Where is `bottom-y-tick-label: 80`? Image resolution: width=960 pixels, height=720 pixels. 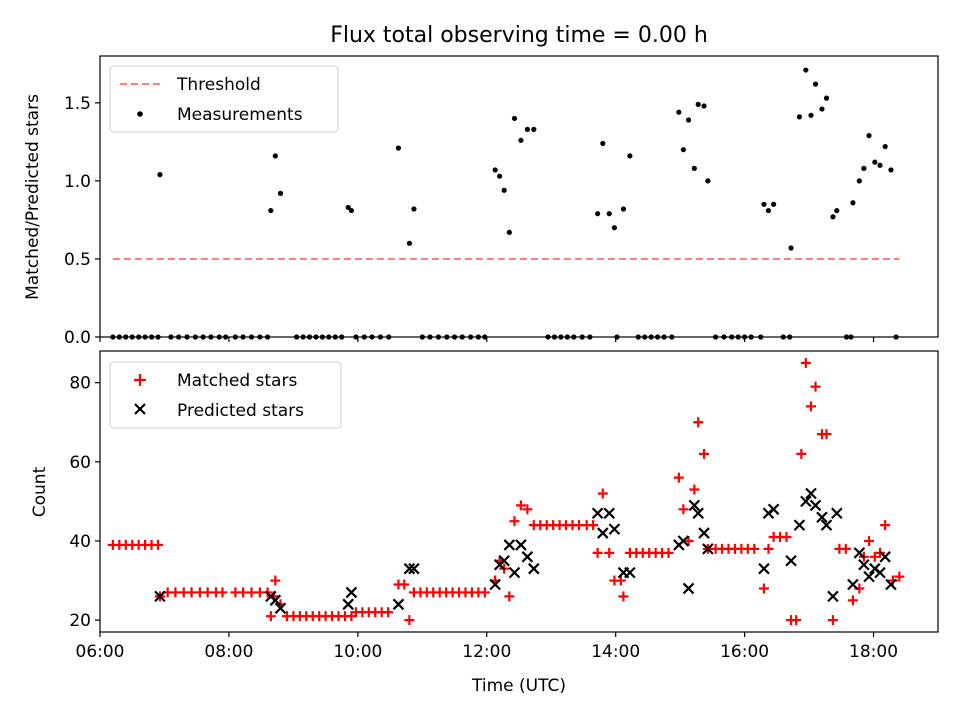
bottom-y-tick-label: 80 is located at coordinates (80, 384).